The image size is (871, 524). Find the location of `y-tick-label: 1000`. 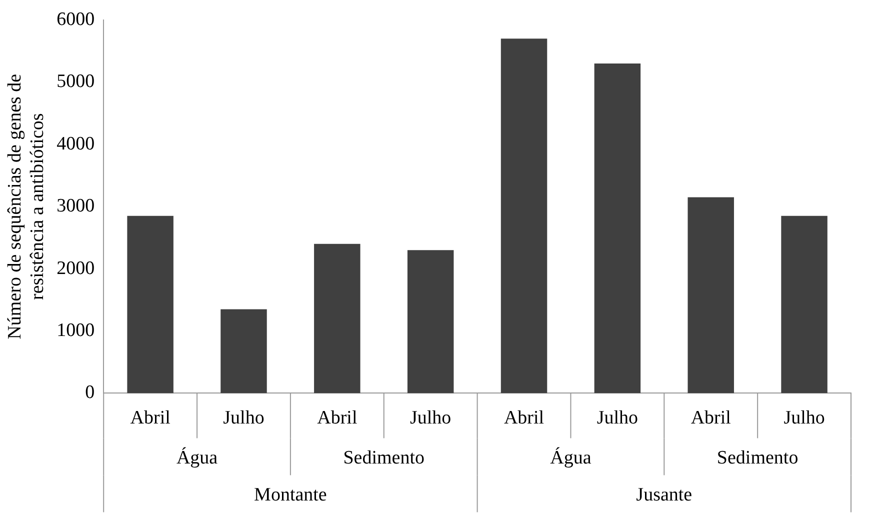

y-tick-label: 1000 is located at coordinates (75, 330).